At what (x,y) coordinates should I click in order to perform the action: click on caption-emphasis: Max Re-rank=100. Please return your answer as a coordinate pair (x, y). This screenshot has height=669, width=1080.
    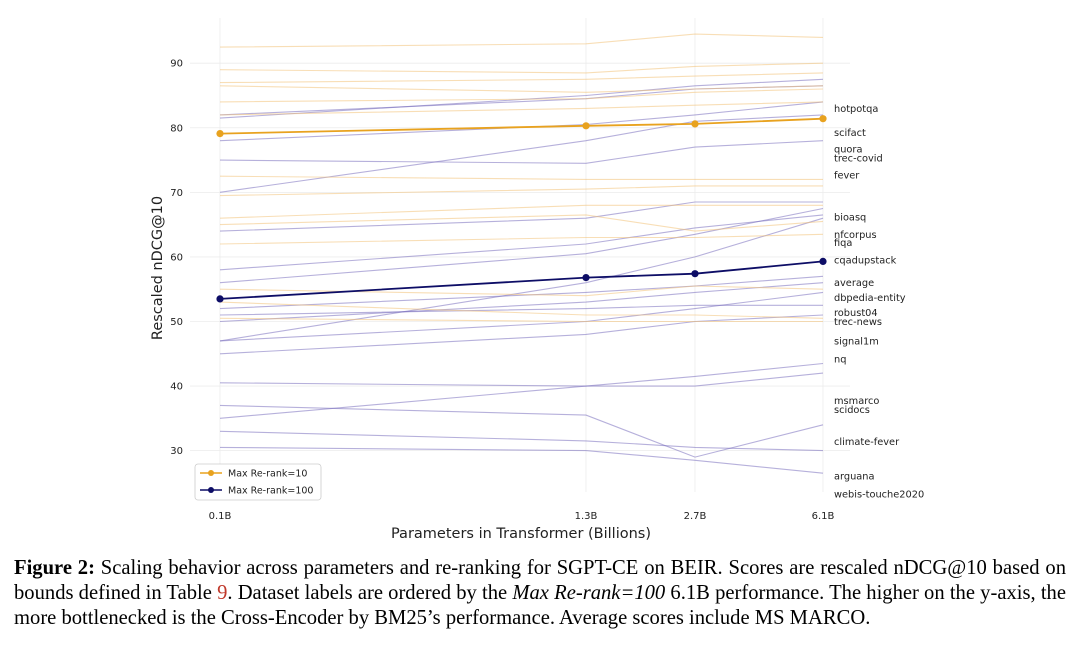
    Looking at the image, I should click on (589, 593).